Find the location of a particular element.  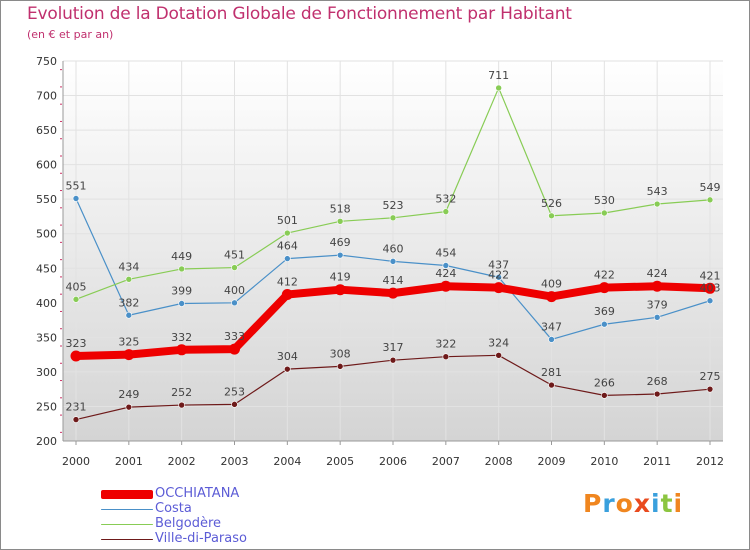

legend-swatch-costa is located at coordinates (127, 509).